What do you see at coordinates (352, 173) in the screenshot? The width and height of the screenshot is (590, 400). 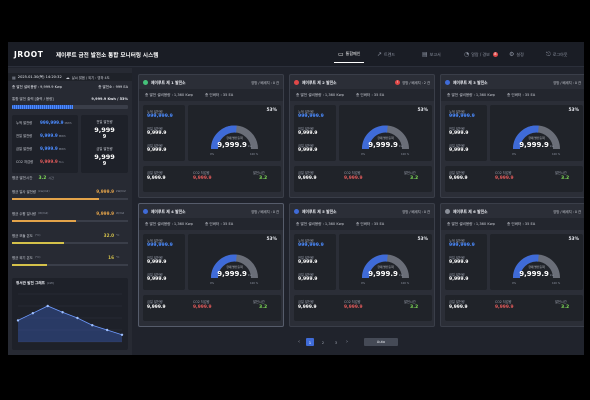 I see `co2-label: CO2 저감량` at bounding box center [352, 173].